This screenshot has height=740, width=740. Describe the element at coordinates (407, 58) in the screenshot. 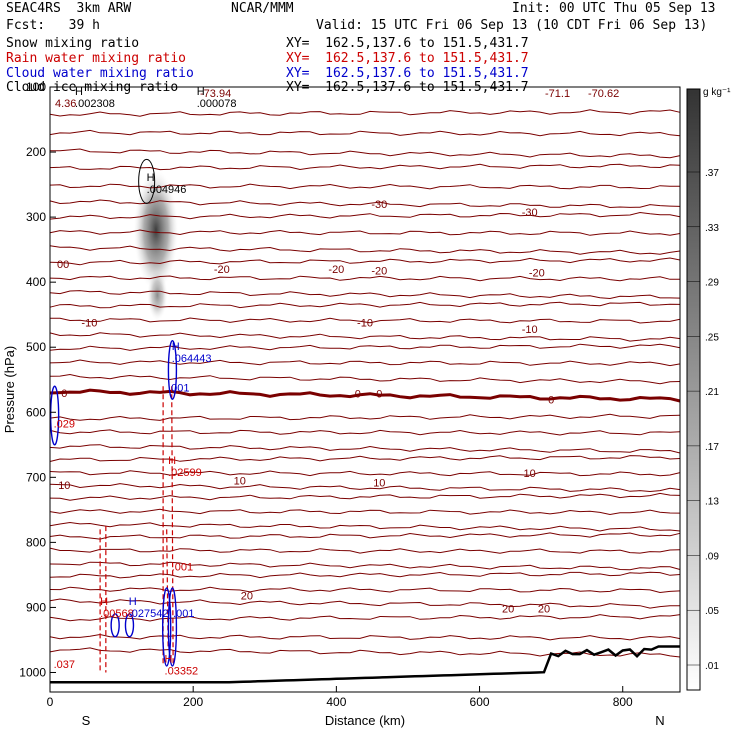

I see `field-xy-rain: XY= 162.5,137.6 to 151.5,431.7` at that location.